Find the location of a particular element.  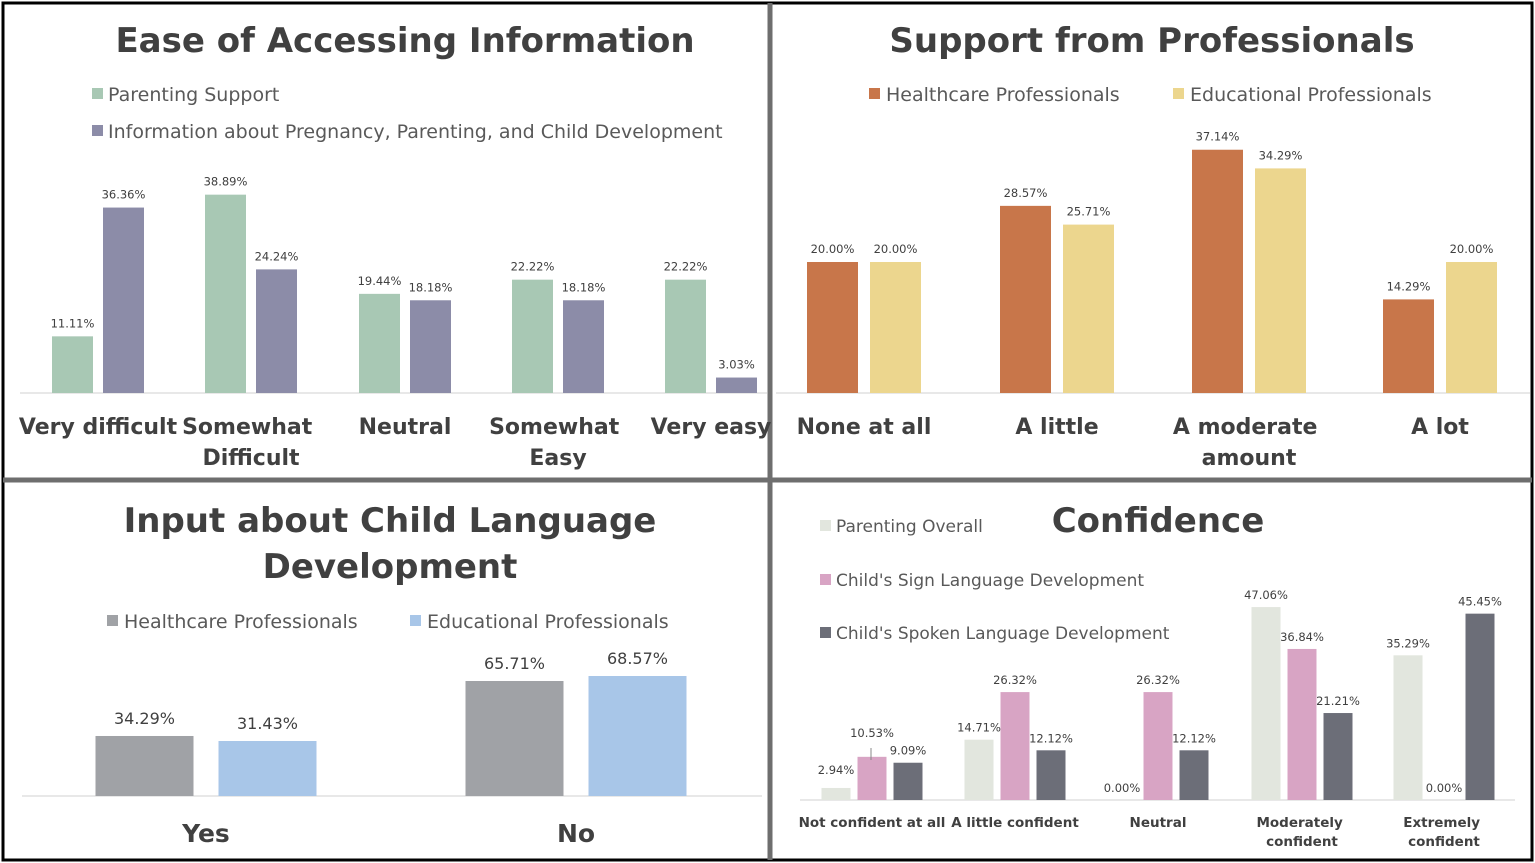

value-label-child-s-spoken-neutral: 12.12% is located at coordinates (1194, 738).